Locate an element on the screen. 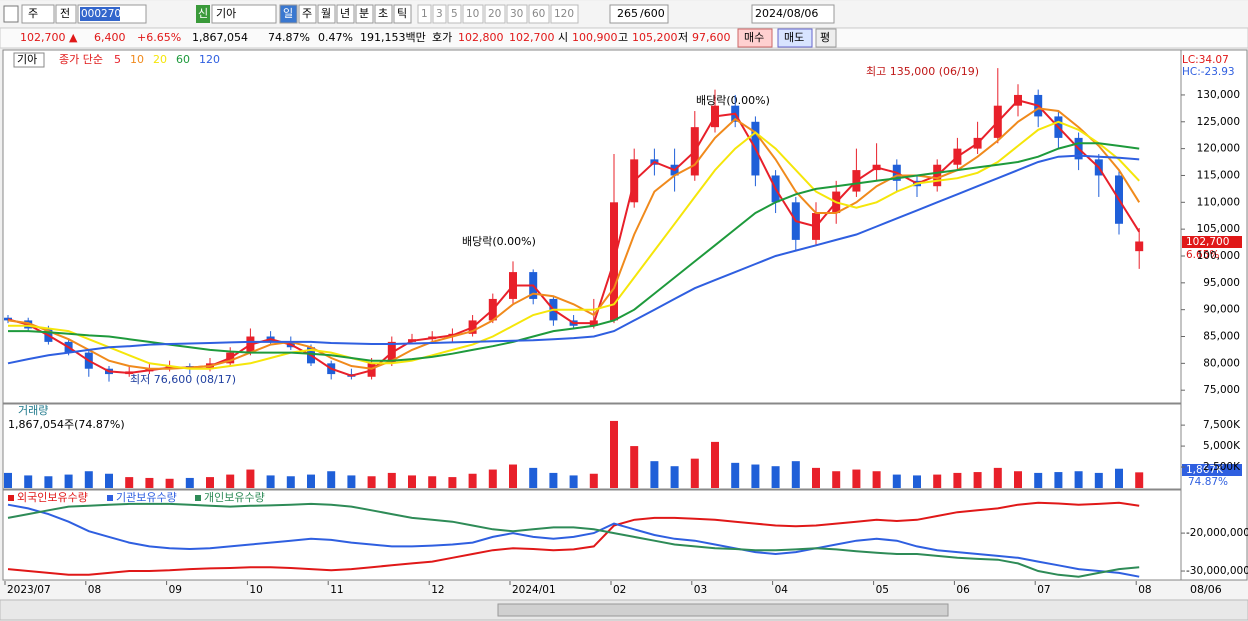 The image size is (1248, 621). volume-subtitle: 1,867,054주(74.87%) is located at coordinates (66, 424).